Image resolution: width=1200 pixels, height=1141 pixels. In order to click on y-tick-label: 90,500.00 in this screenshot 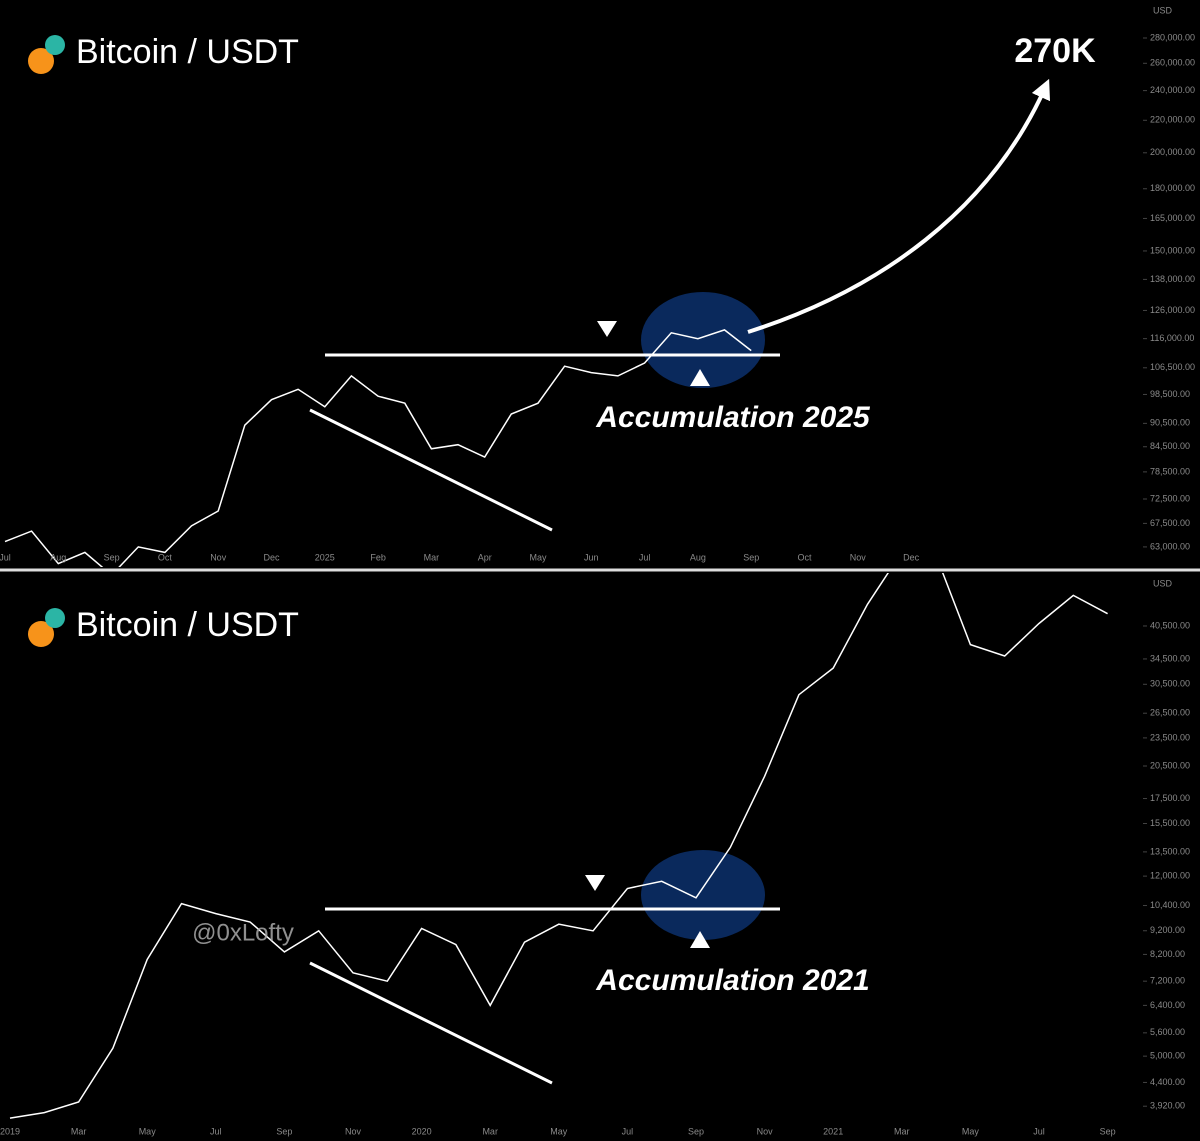, I will do `click(1170, 423)`.